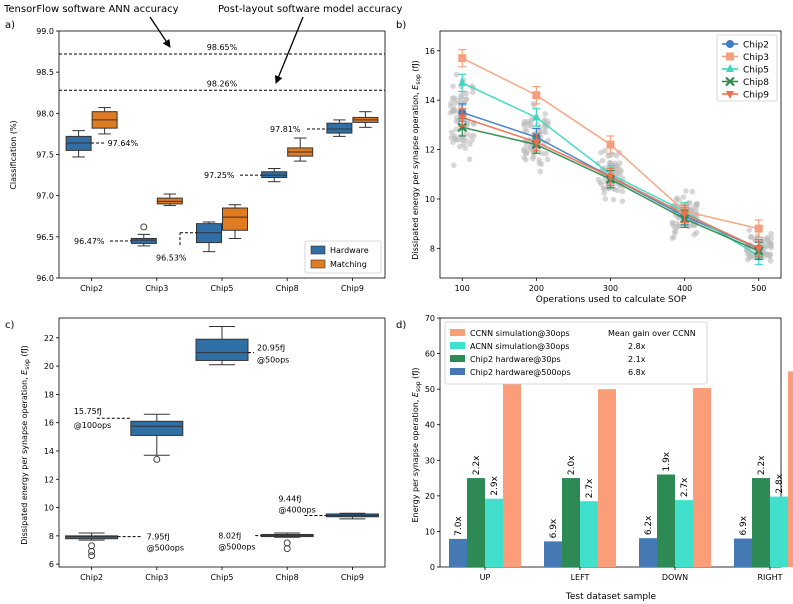  I want to click on bar-chip2-hardware-500ops-down, so click(648, 552).